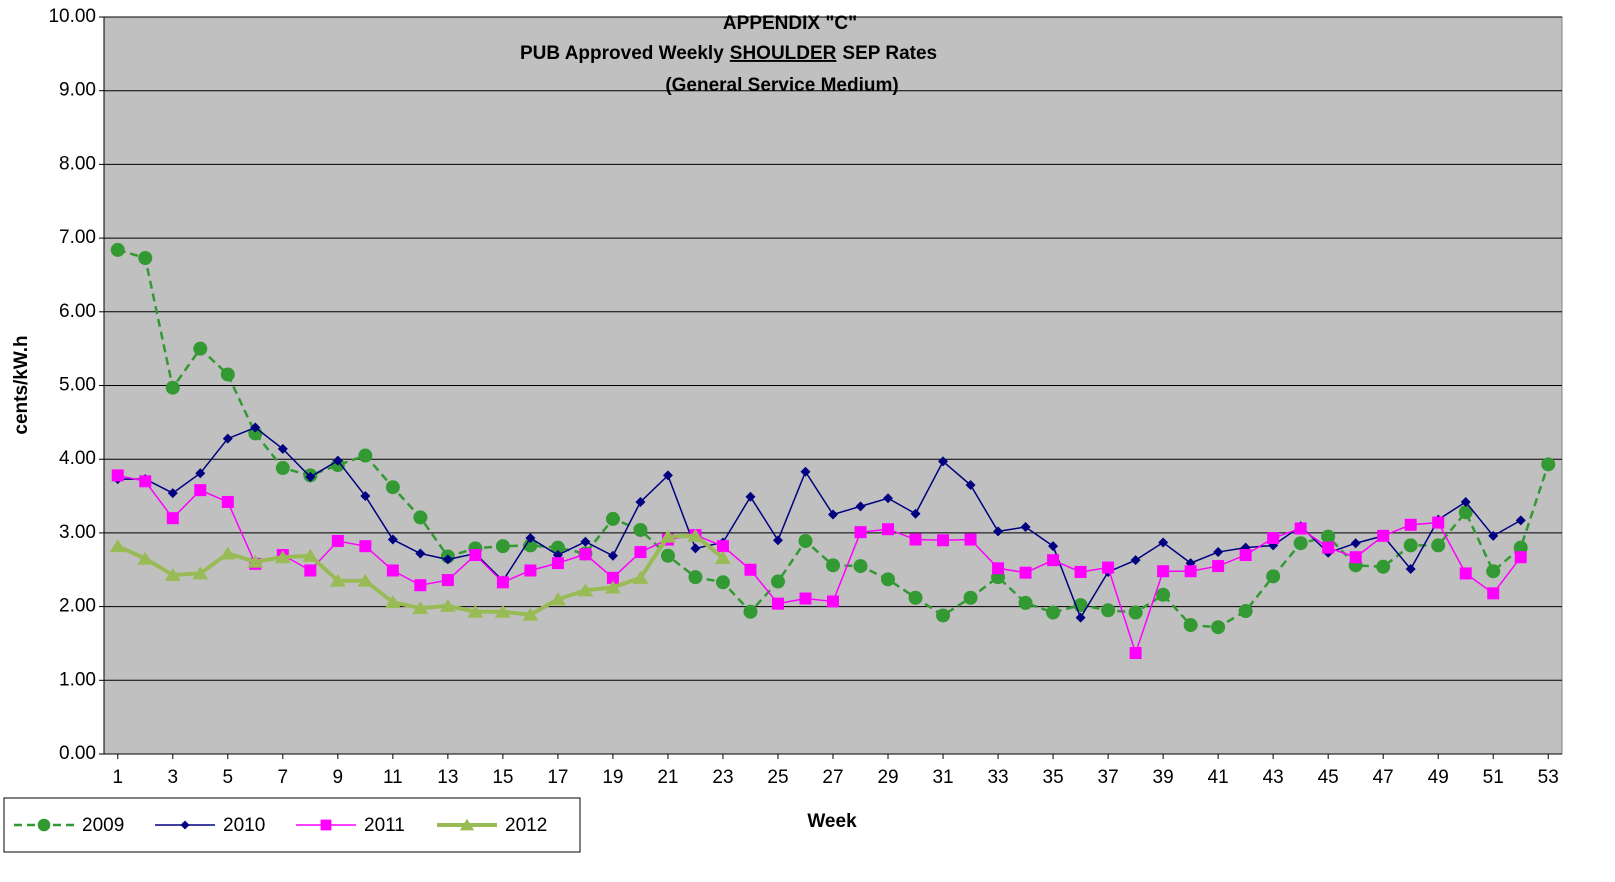  What do you see at coordinates (1218, 777) in the screenshot?
I see `x-tick-label: 41` at bounding box center [1218, 777].